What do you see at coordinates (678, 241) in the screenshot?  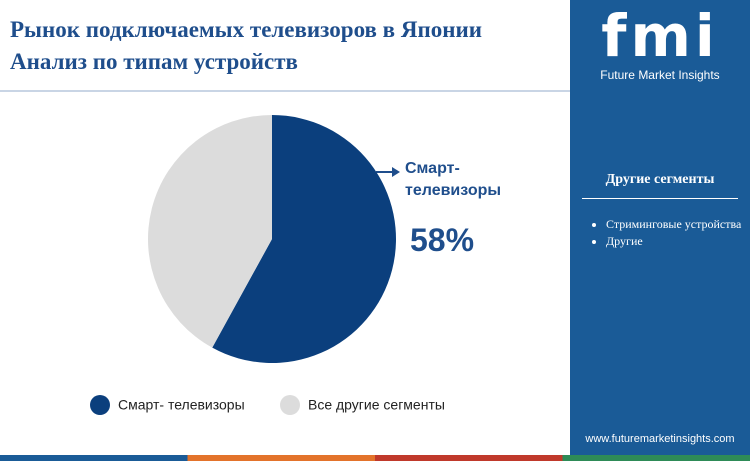 I see `segment-item: Другие` at bounding box center [678, 241].